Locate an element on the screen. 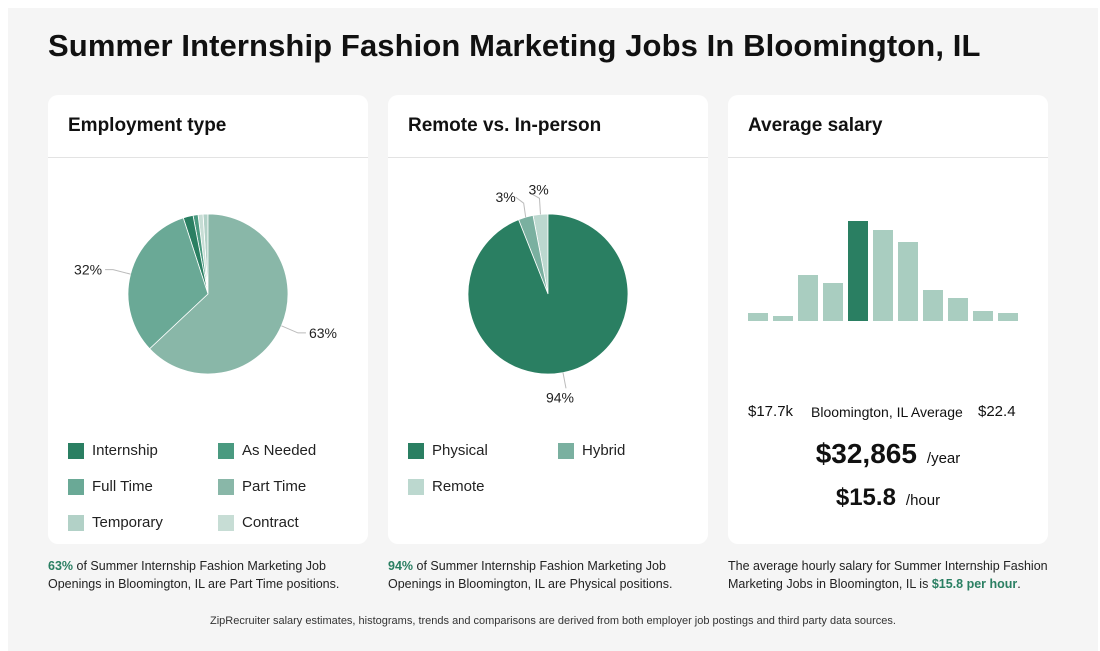 This screenshot has width=1100, height=651. legend-label: Hybrid is located at coordinates (604, 450).